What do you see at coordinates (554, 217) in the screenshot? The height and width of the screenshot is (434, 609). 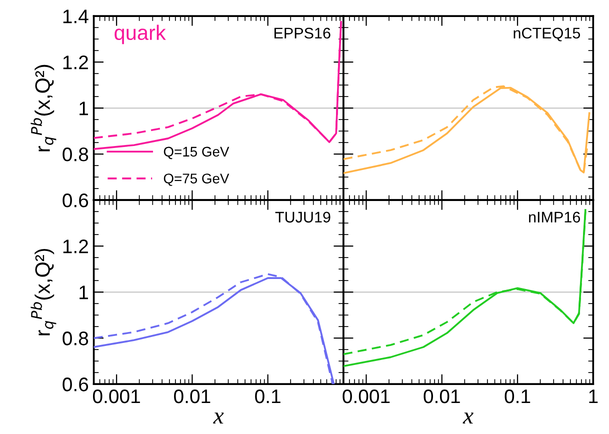 I see `text: nIMP16` at bounding box center [554, 217].